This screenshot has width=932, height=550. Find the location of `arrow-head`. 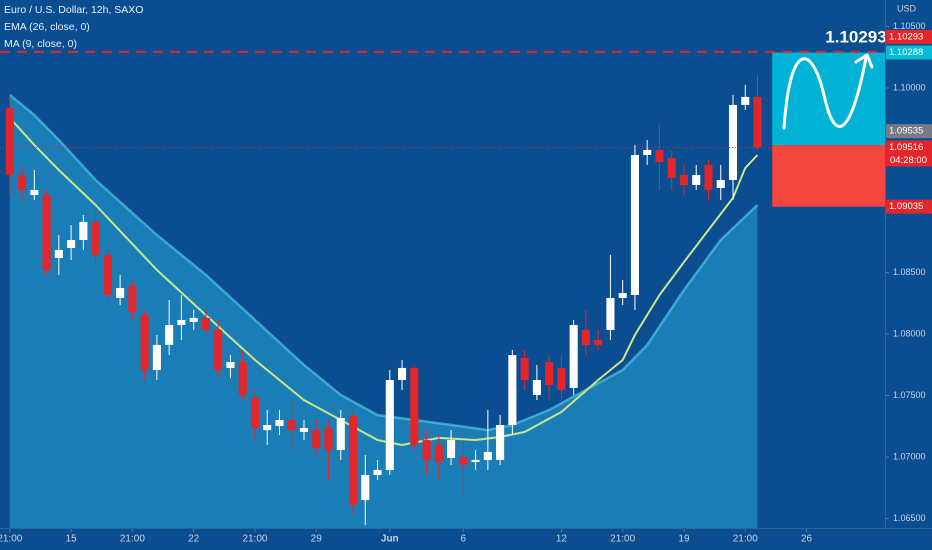

arrow-head is located at coordinates (864, 61).